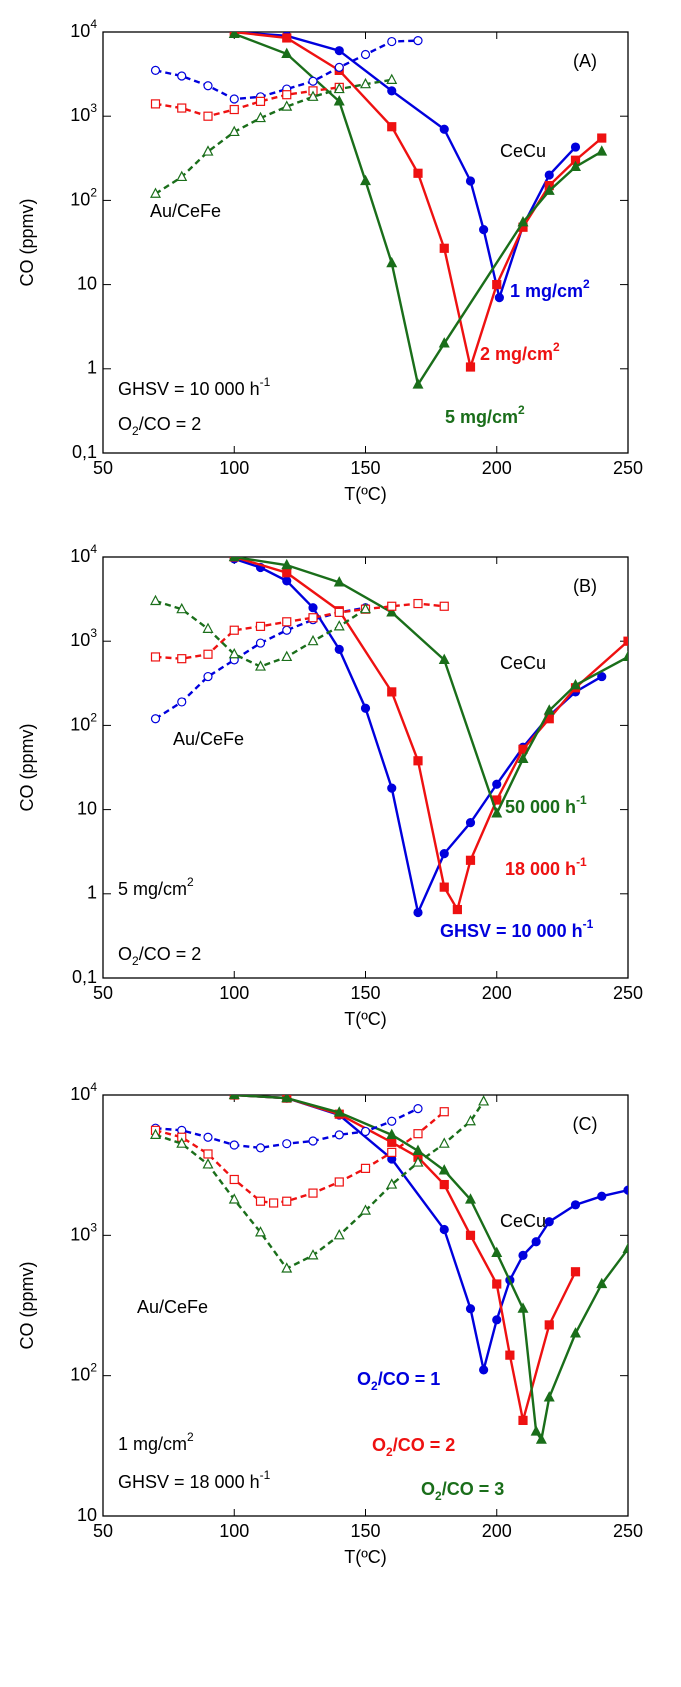  I want to click on x-tick-label: 150, so click(365, 993).